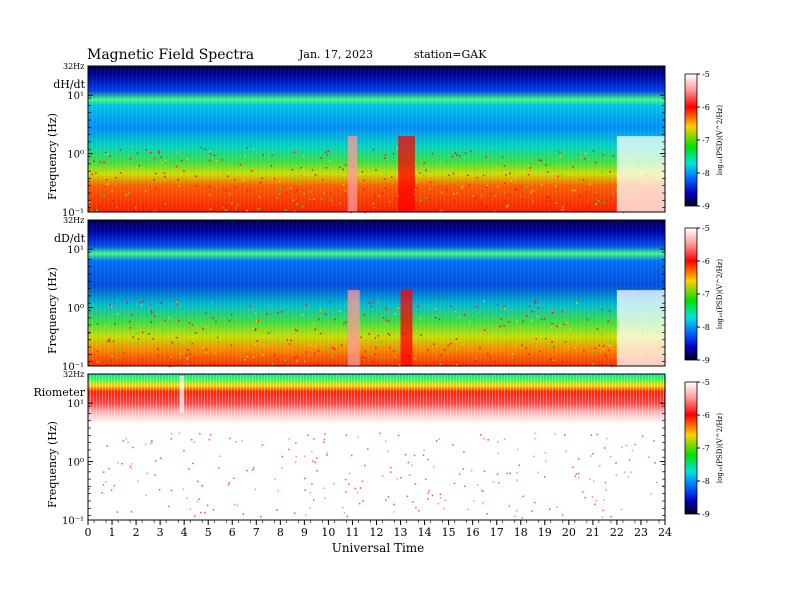  I want to click on top-frequency-label: 32Hz, so click(73, 374).